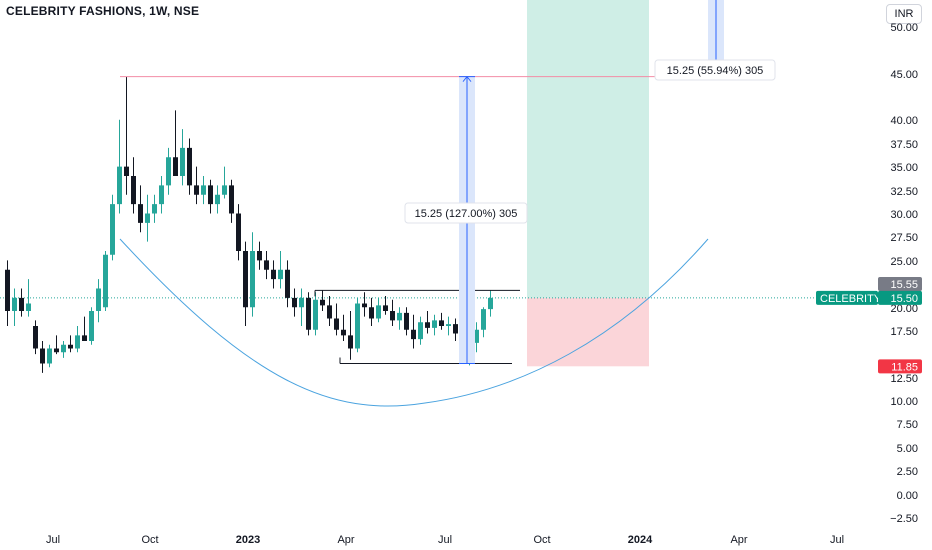 The height and width of the screenshot is (550, 932). Describe the element at coordinates (907, 496) in the screenshot. I see `y-tick-label: 0.00` at that location.